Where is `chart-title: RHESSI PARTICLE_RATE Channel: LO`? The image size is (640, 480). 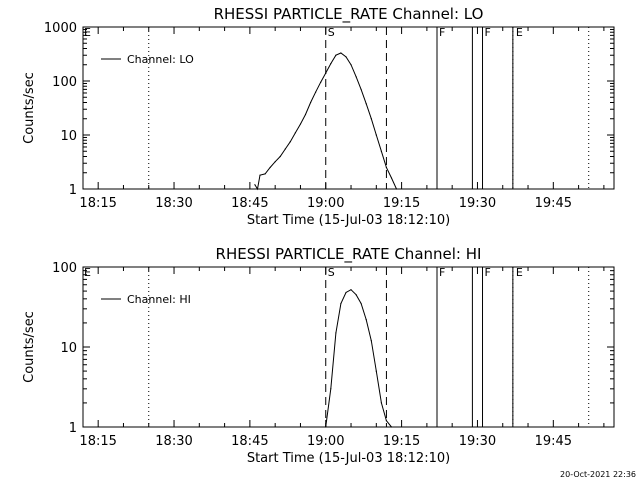 chart-title: RHESSI PARTICLE_RATE Channel: LO is located at coordinates (349, 14).